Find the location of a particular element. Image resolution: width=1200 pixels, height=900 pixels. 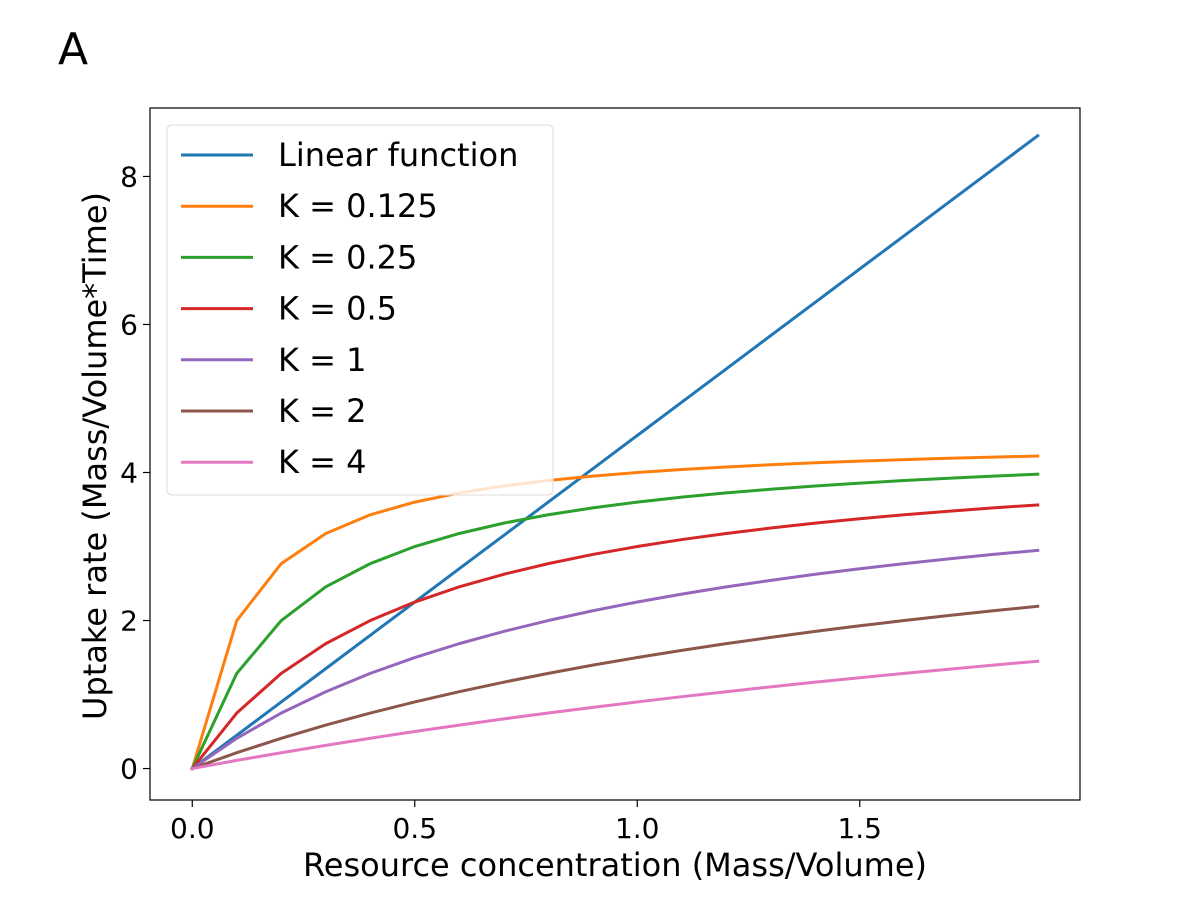

panel-label: A is located at coordinates (73, 49).